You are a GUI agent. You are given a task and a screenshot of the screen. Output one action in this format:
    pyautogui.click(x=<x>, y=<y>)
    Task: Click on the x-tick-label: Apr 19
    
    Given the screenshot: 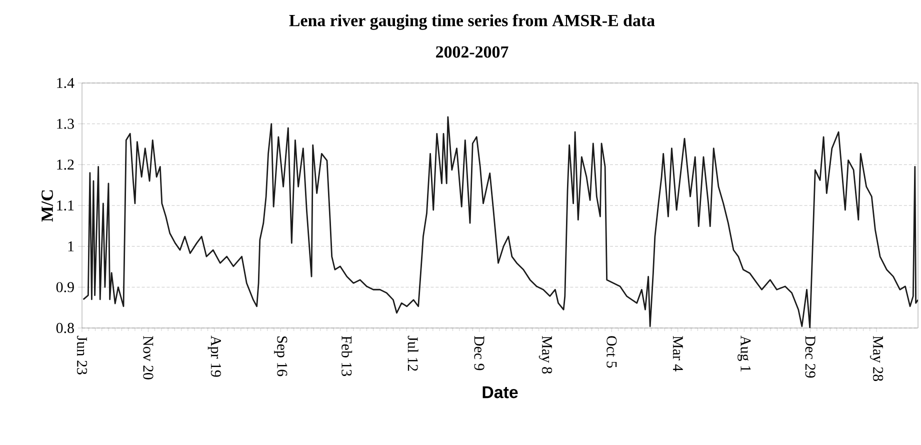 What is the action you would take?
    pyautogui.click(x=214, y=356)
    